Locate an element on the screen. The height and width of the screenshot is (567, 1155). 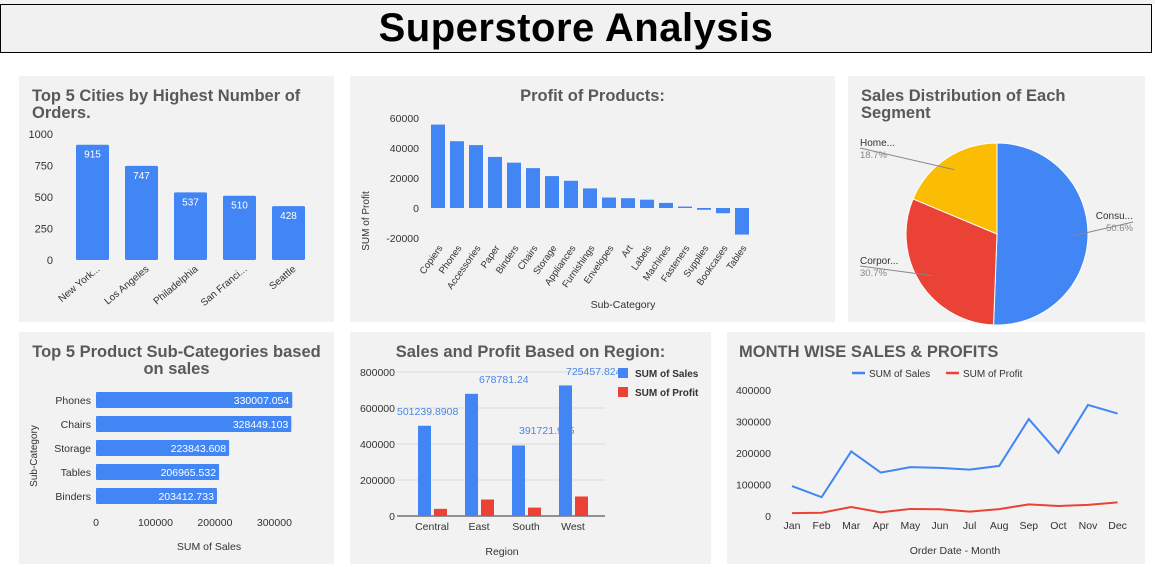
bar-Art is located at coordinates (628, 203).